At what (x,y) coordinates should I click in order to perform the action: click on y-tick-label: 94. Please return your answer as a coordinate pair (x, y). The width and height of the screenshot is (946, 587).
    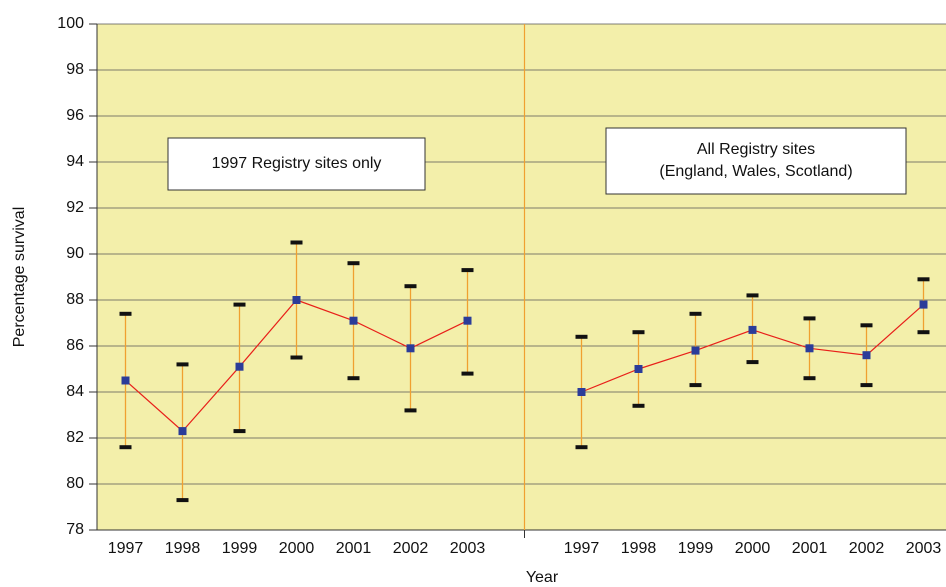
    Looking at the image, I should click on (75, 161).